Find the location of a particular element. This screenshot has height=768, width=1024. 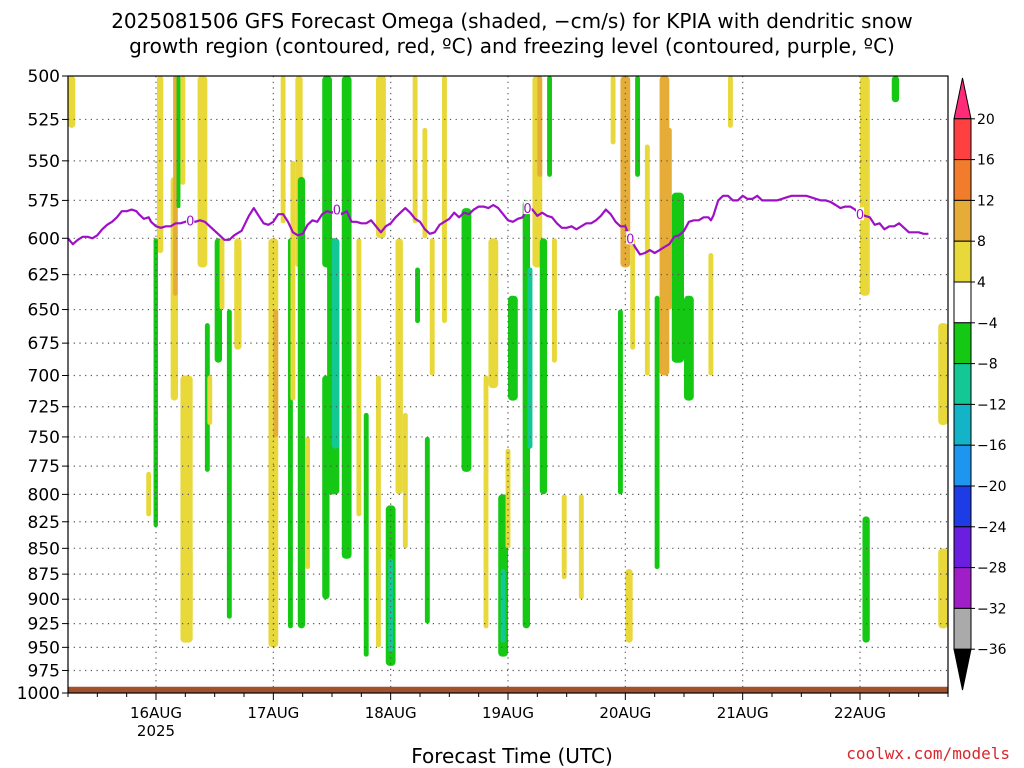

x-tick-label: 17AUG is located at coordinates (273, 713).